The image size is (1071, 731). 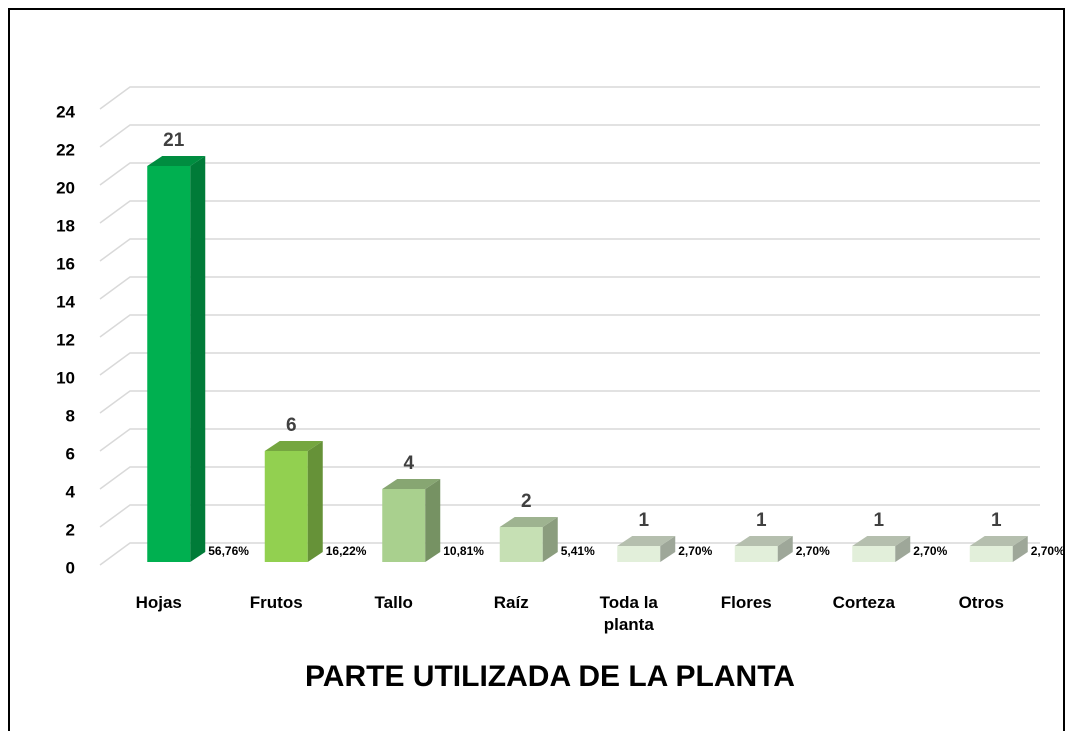 I want to click on y-tick-label: 18, so click(x=65, y=225).